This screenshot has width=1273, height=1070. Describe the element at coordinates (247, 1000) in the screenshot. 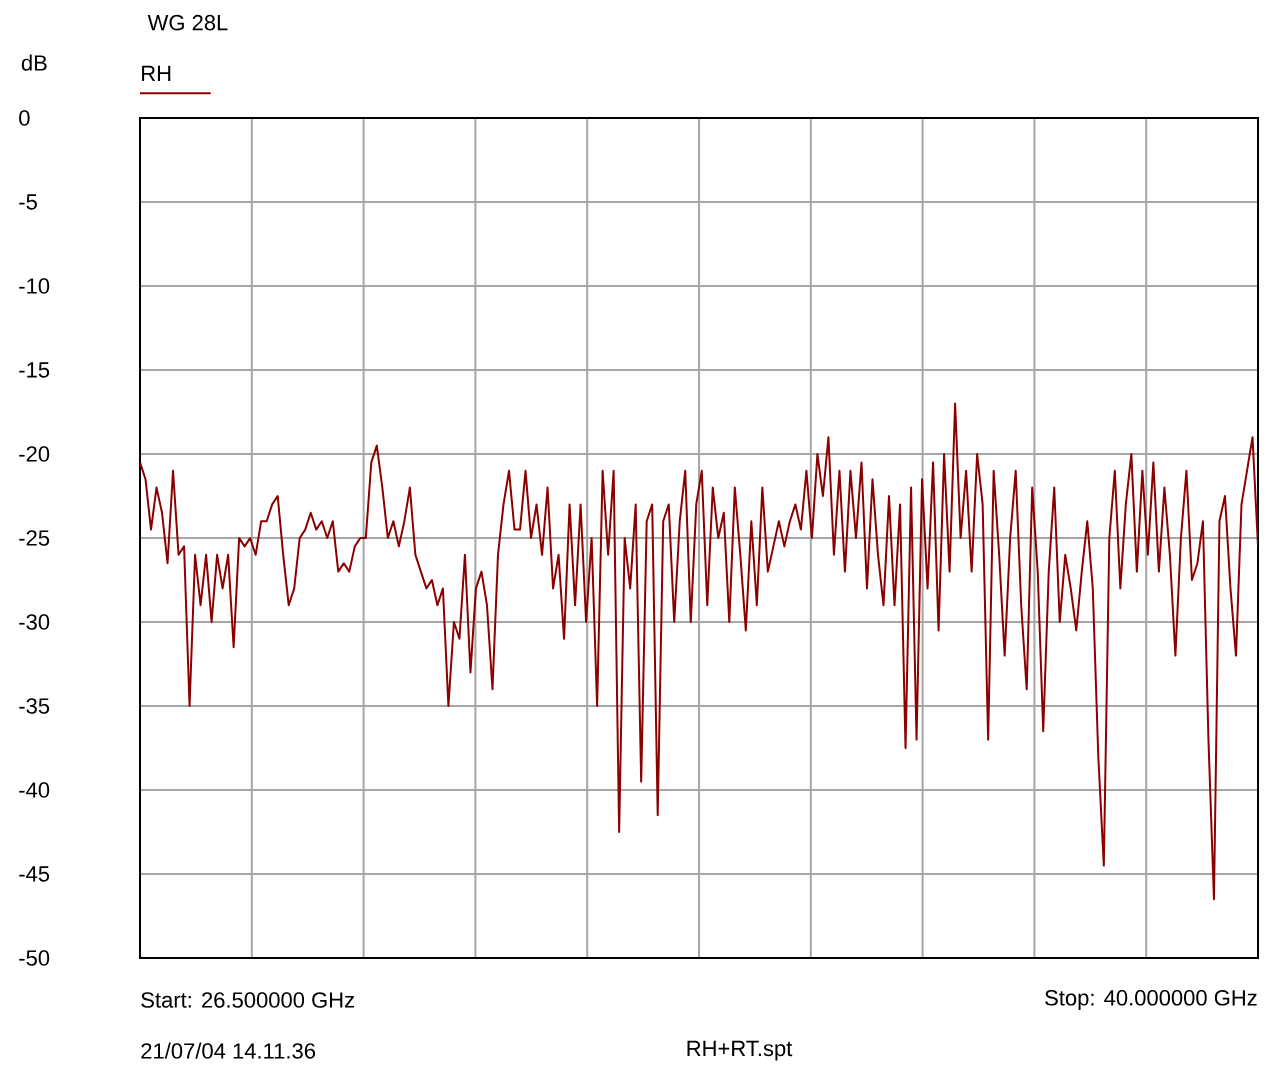

I see `text: Start: 26.500000 GHz` at that location.